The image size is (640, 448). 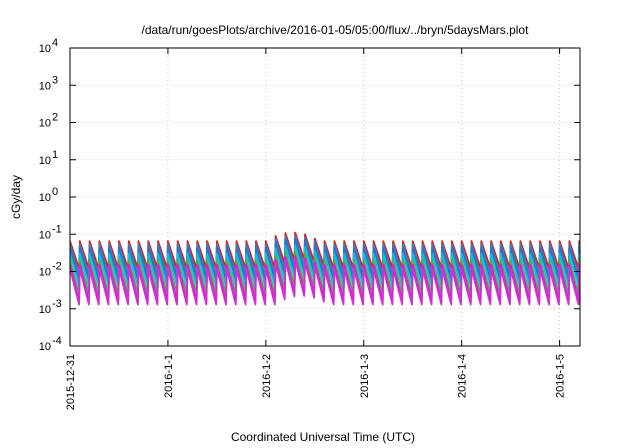 What do you see at coordinates (323, 437) in the screenshot?
I see `x-axis-title: Coordinated Universal Time (UTC)` at bounding box center [323, 437].